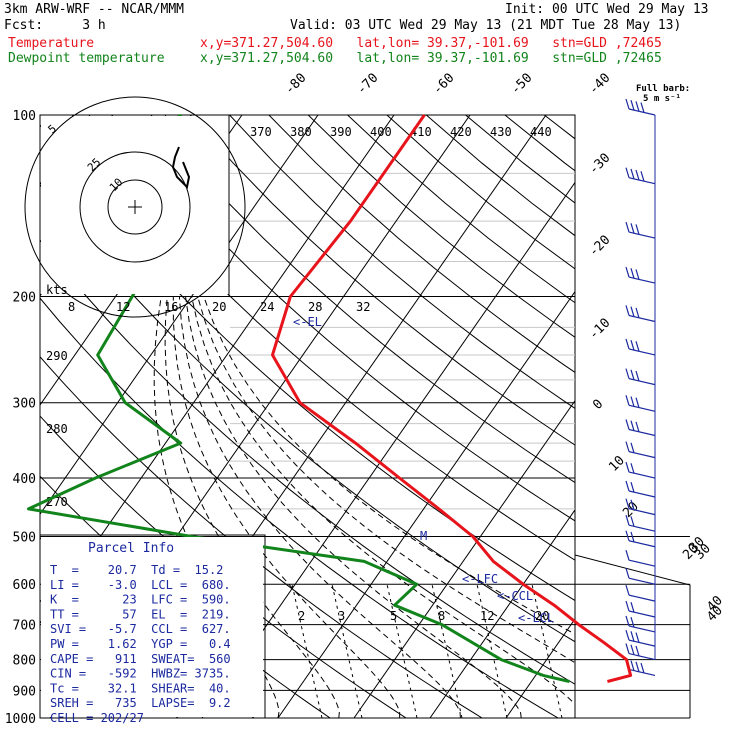 Image resolution: width=740 pixels, height=740 pixels. What do you see at coordinates (20, 719) in the screenshot?
I see `isobar-label-1000: 1000` at bounding box center [20, 719].